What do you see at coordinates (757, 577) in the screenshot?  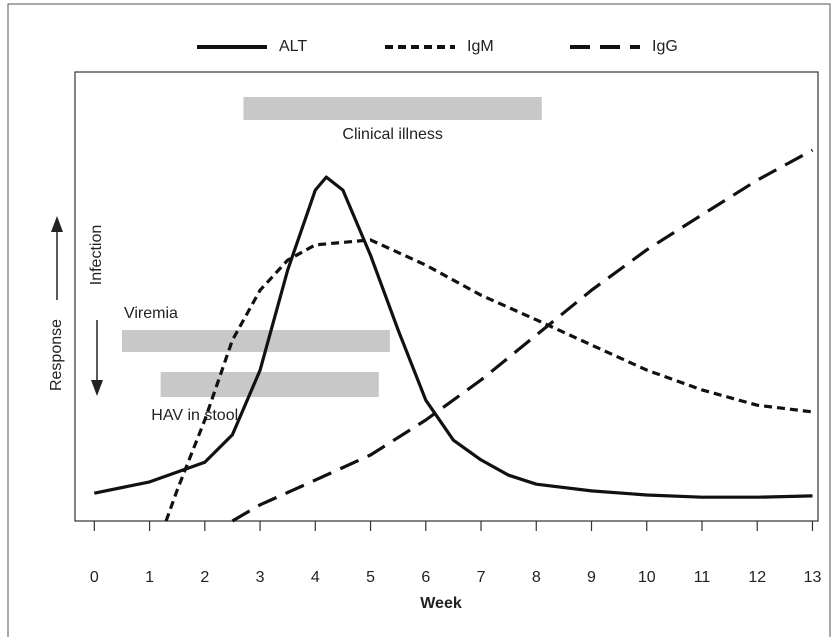 I see `x-tick-label: 12` at bounding box center [757, 577].